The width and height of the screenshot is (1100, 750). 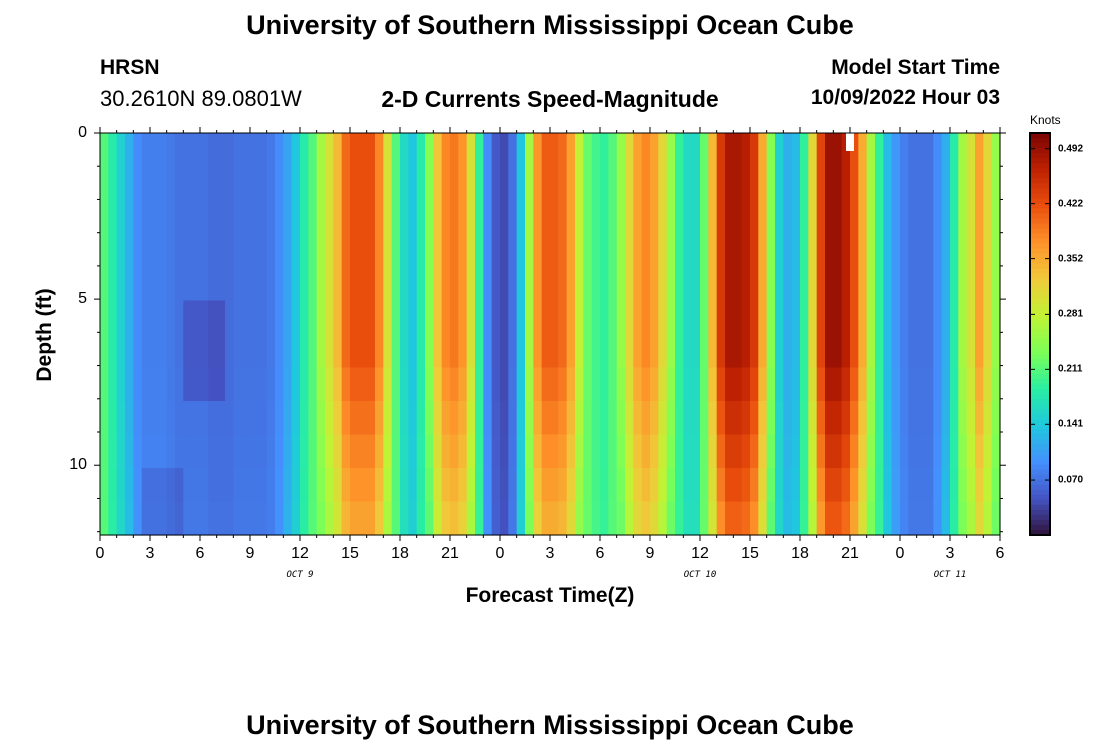 I want to click on x-tick-label: 9, so click(x=650, y=553).